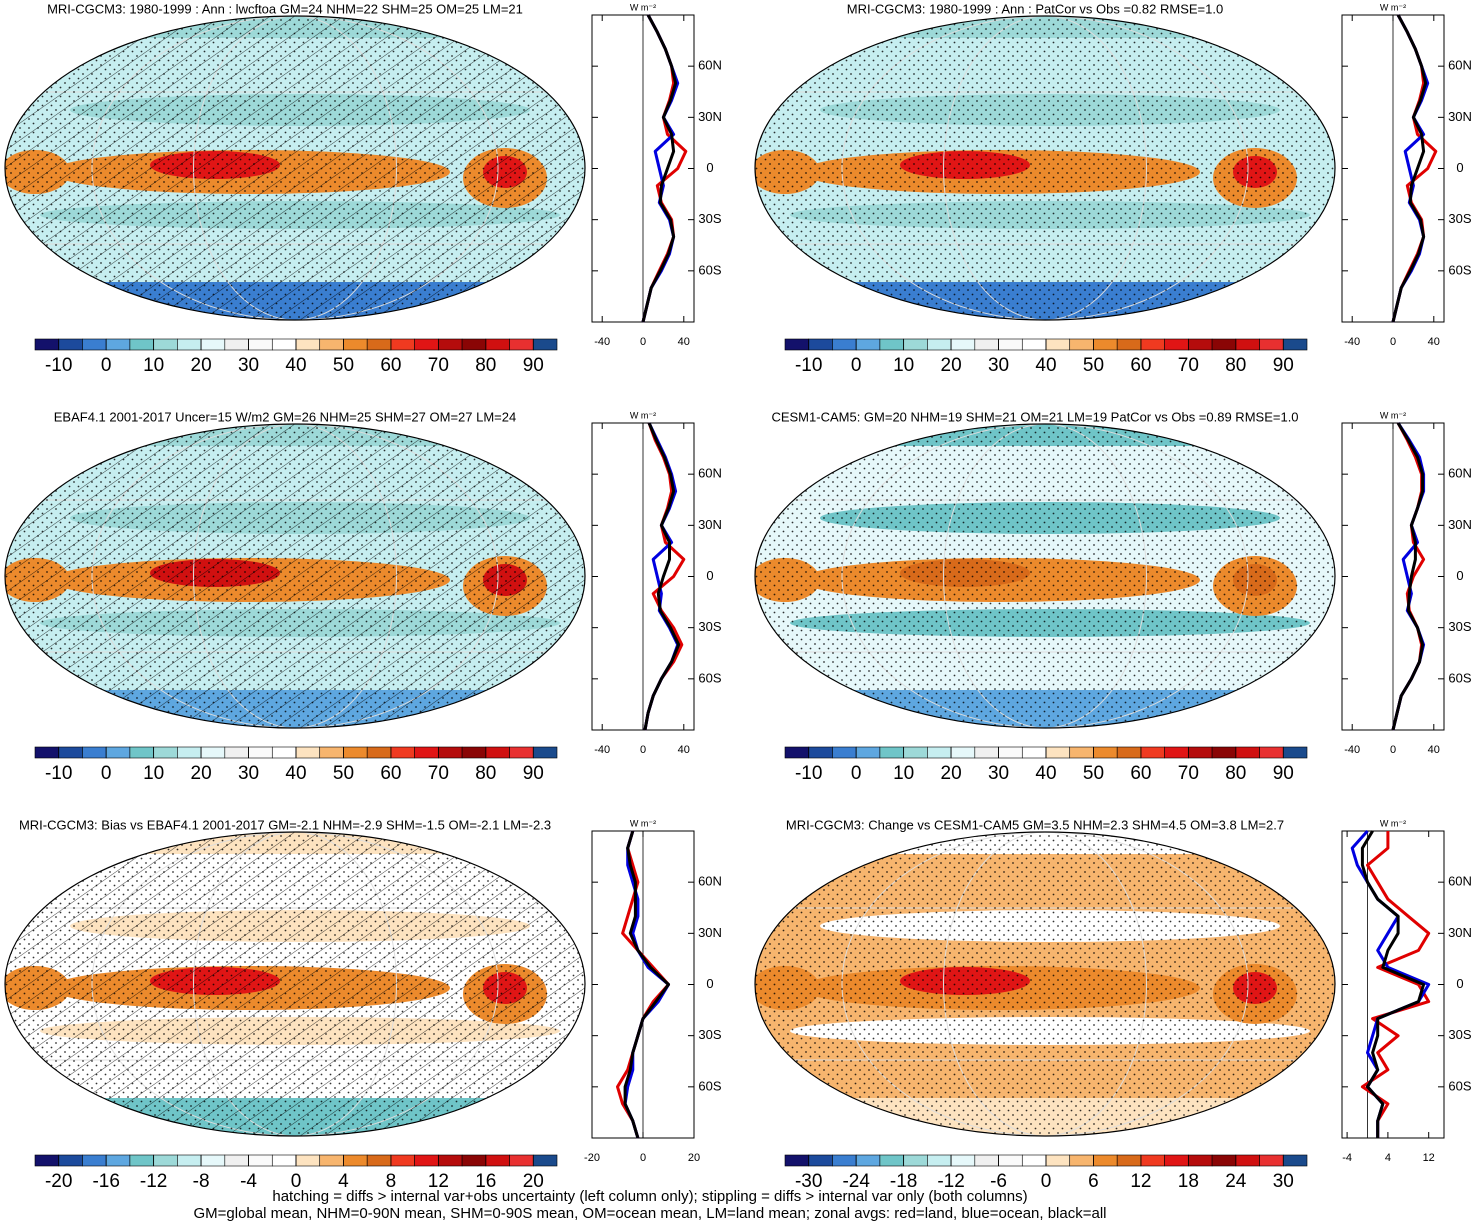 This screenshot has height=1221, width=1483. I want to click on x-tick-label: 0, so click(643, 342).